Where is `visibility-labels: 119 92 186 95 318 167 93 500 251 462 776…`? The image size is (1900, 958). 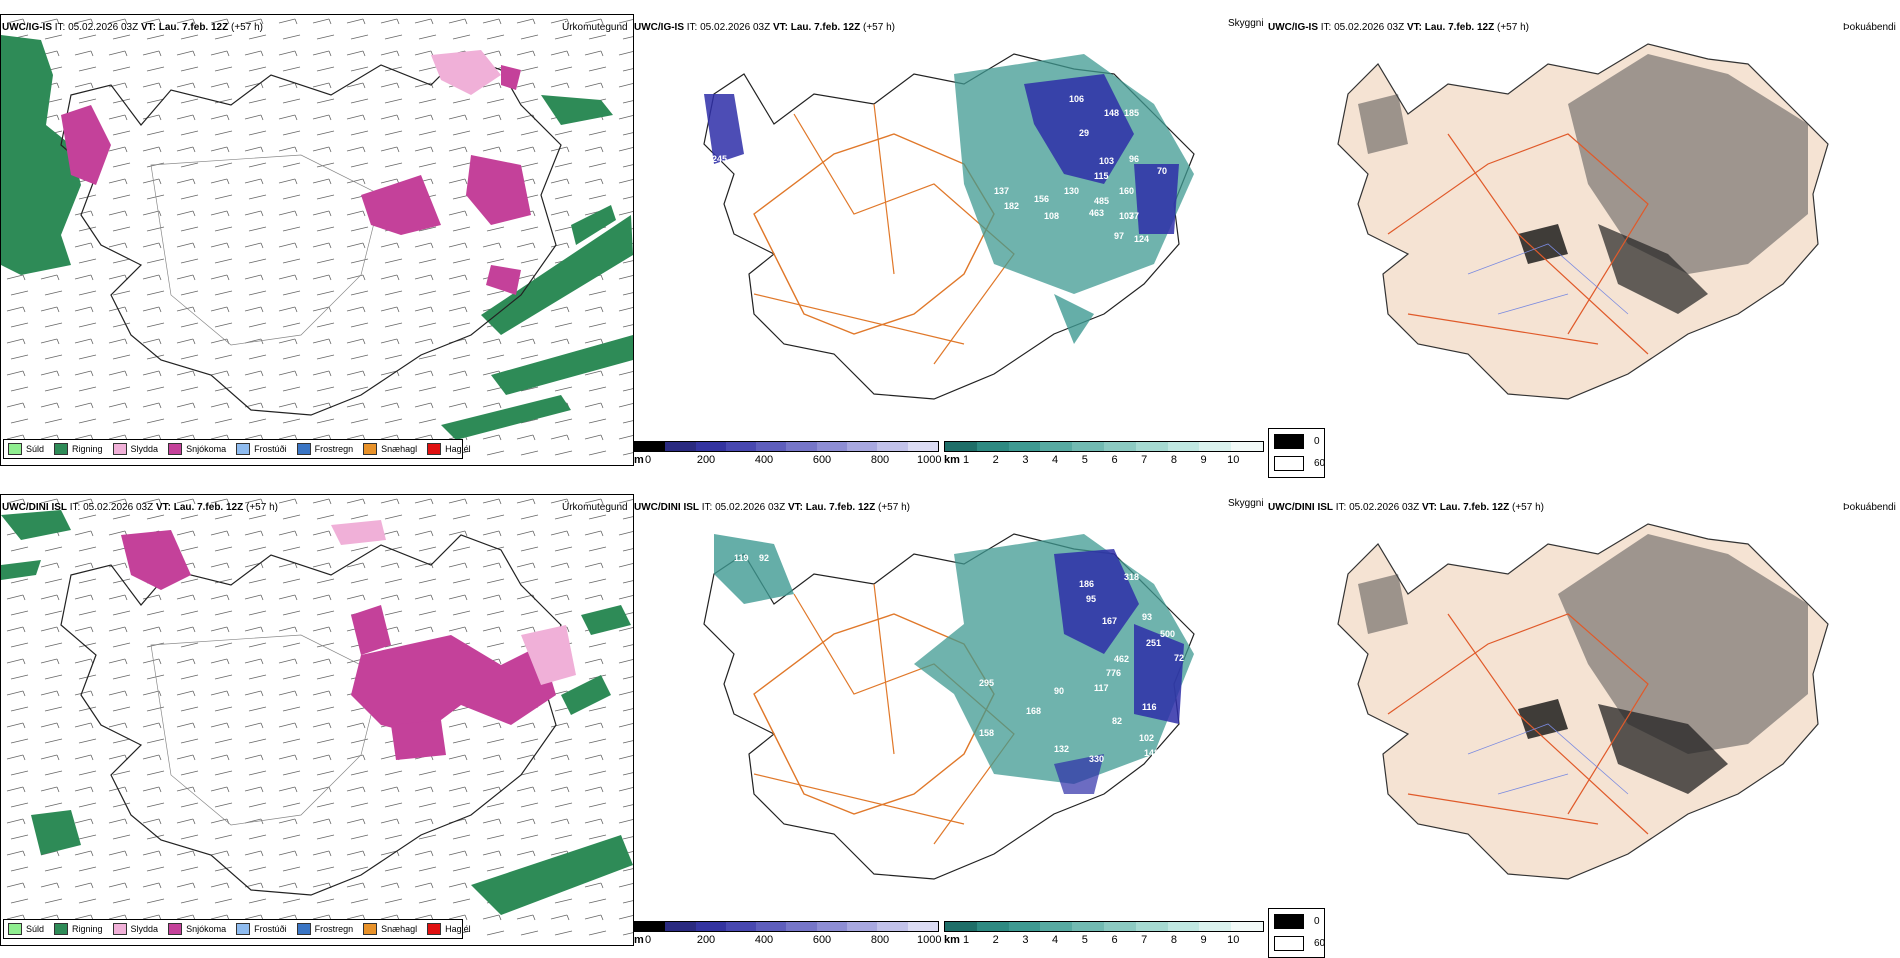
visibility-labels: 119 92 186 95 318 167 93 500 251 462 776… is located at coordinates (959, 648).